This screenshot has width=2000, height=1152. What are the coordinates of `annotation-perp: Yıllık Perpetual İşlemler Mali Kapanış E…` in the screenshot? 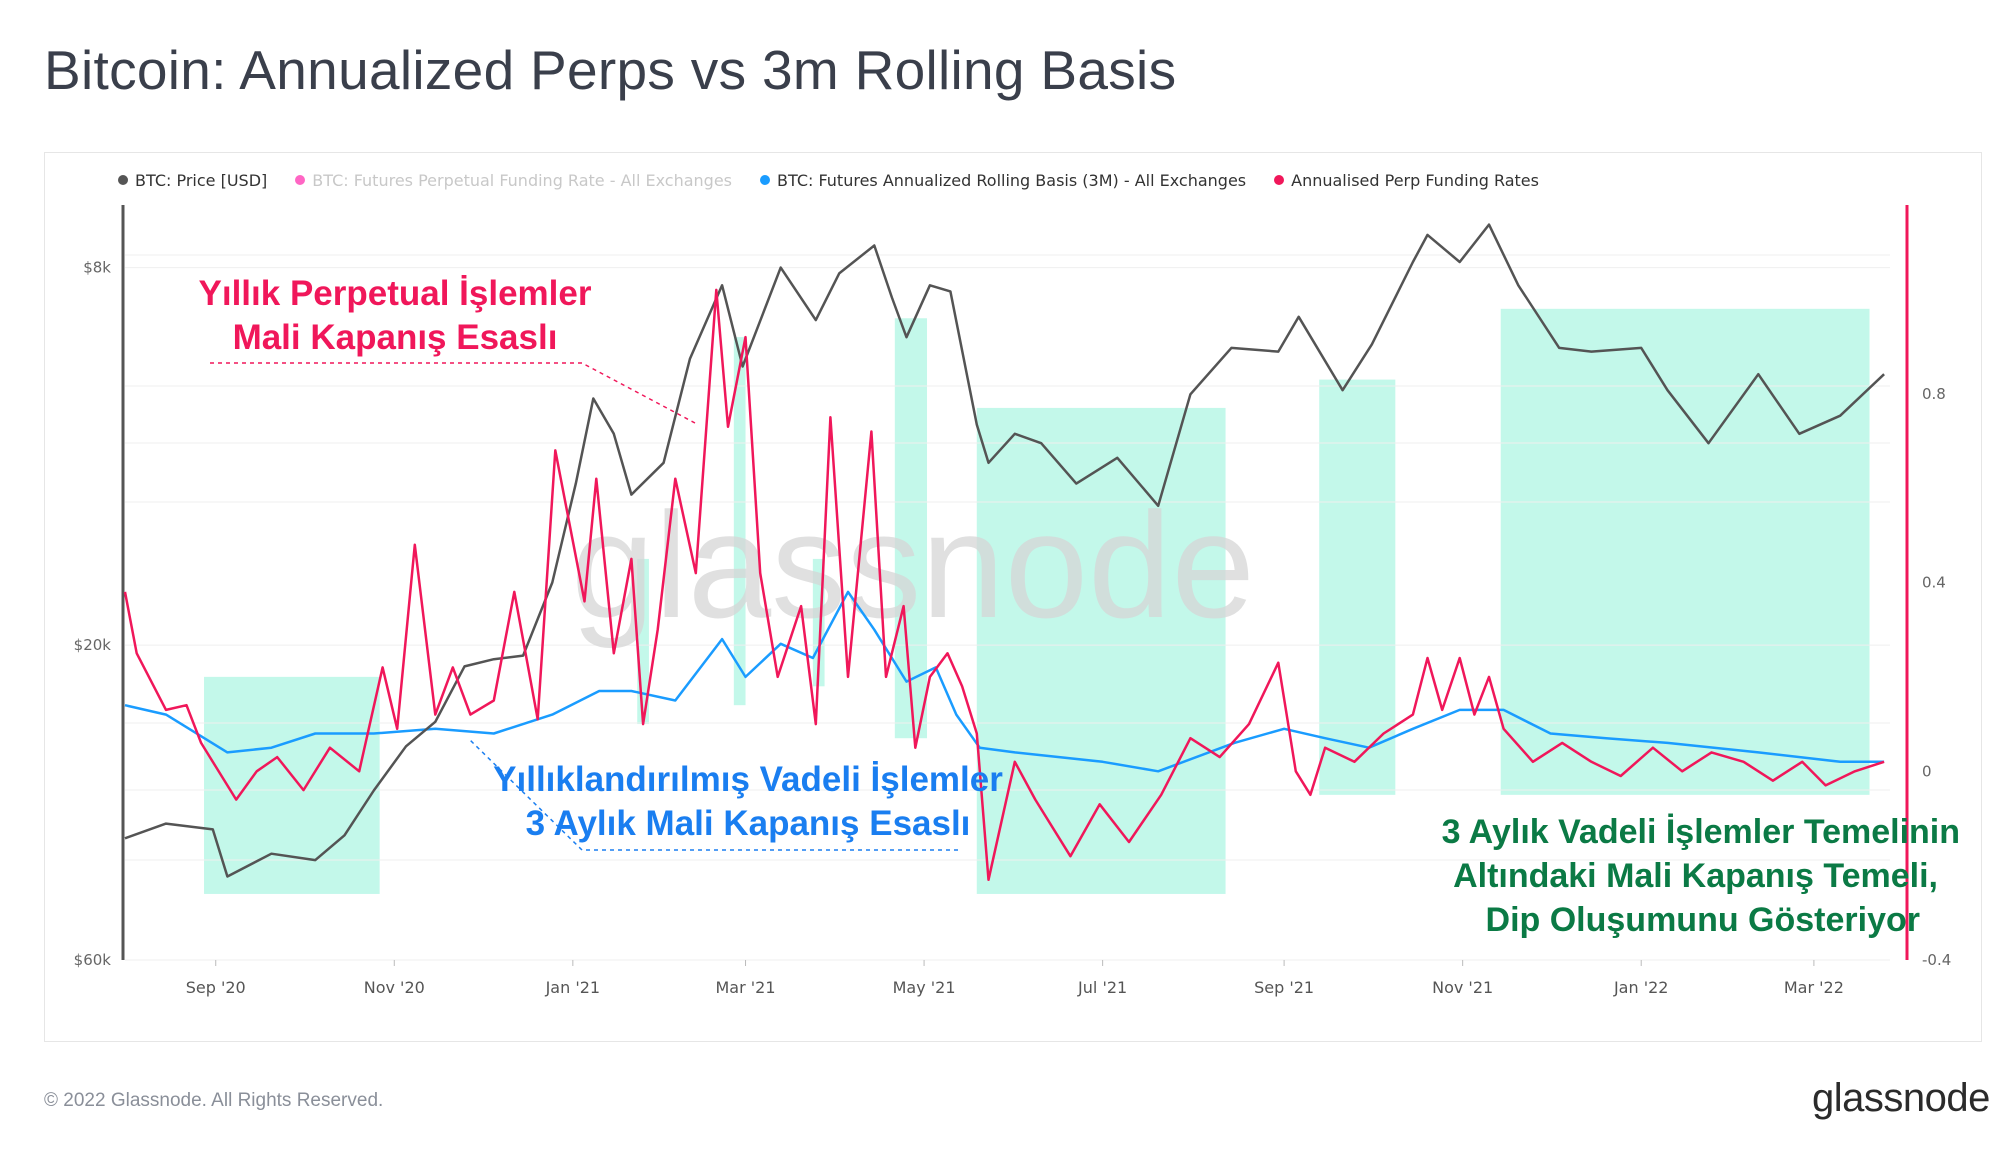 It's located at (395, 316).